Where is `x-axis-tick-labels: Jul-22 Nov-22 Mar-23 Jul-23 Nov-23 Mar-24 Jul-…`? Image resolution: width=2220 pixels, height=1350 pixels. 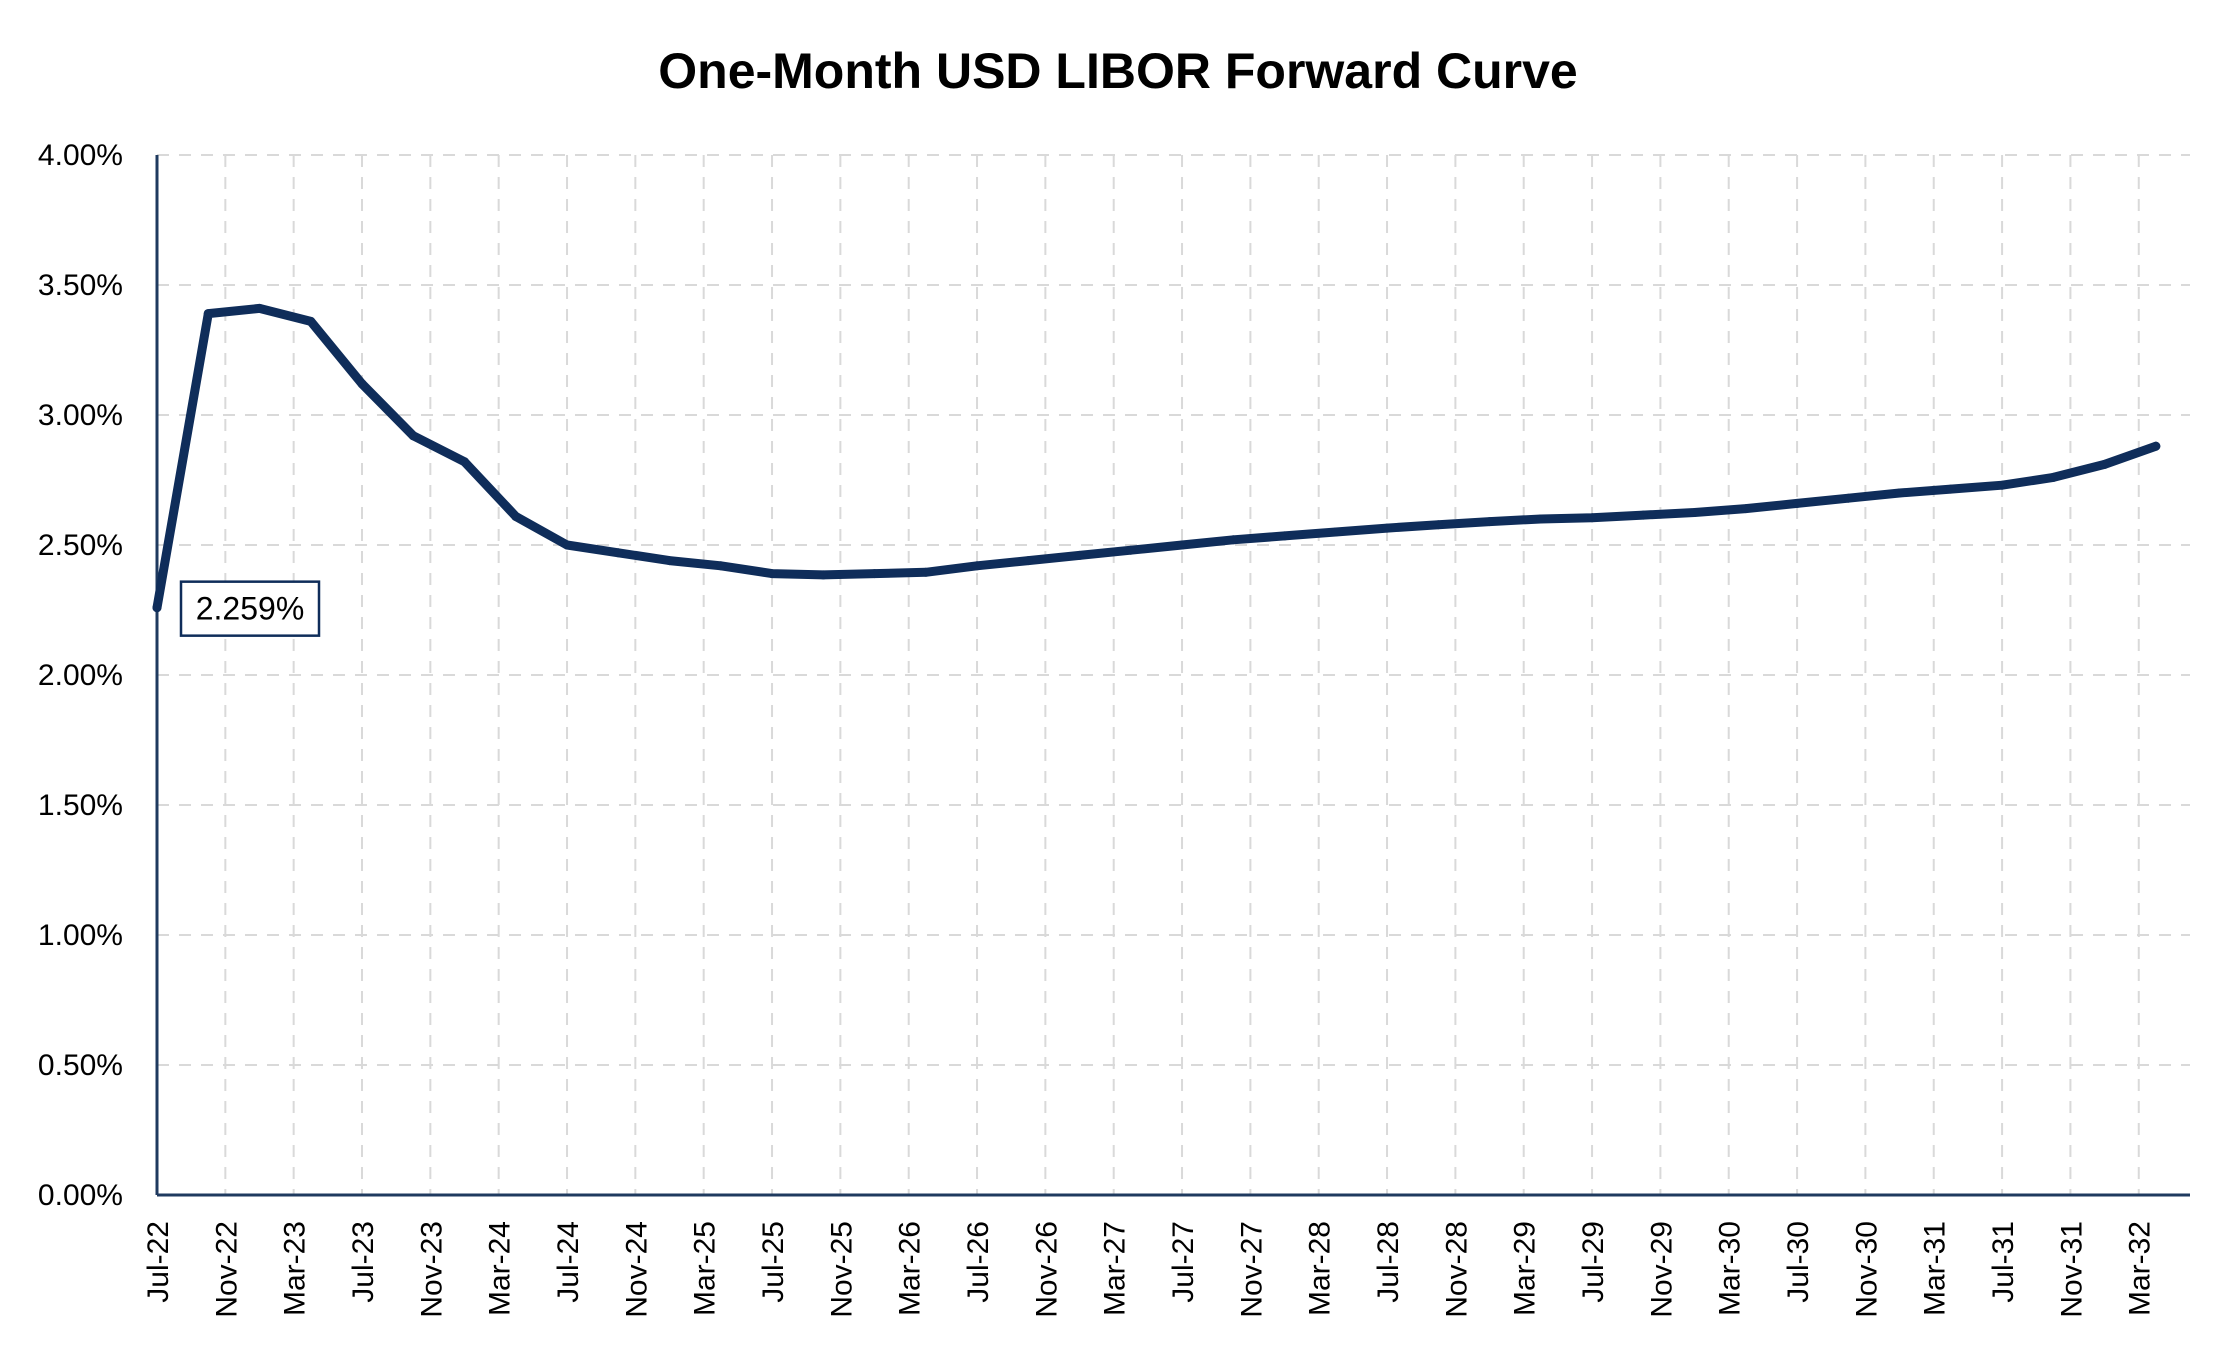 x-axis-tick-labels: Jul-22 Nov-22 Mar-23 Jul-23 Nov-23 Mar-24 Jul-… is located at coordinates (1149, 1269).